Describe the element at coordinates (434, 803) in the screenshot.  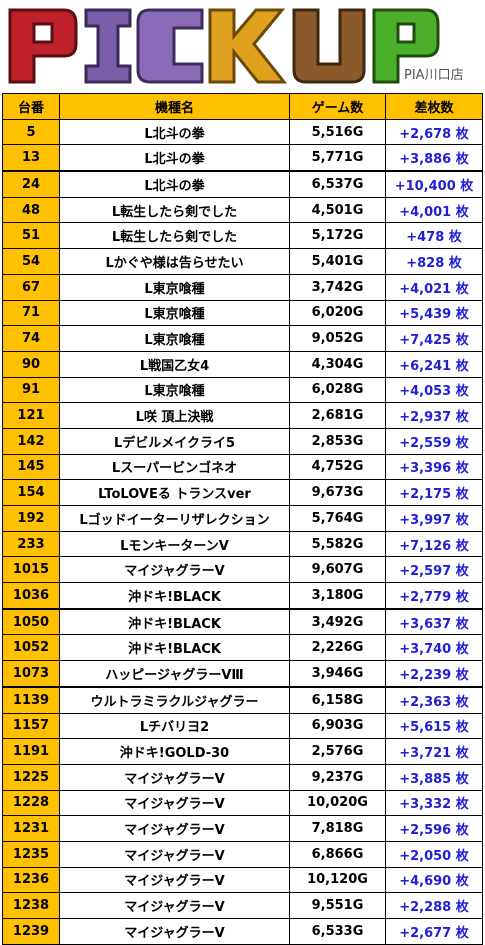
I see `diff-cell: +3,332 枚` at that location.